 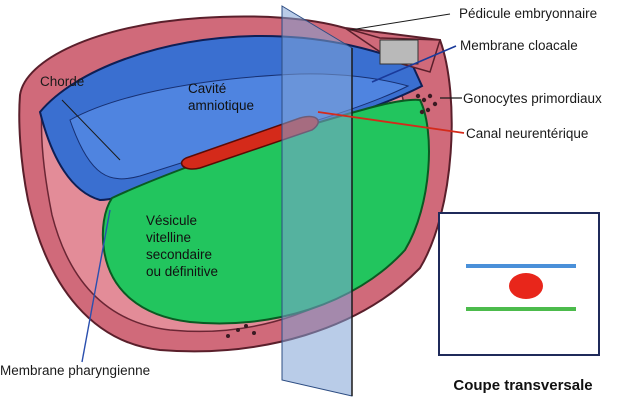 What do you see at coordinates (96, 286) in the screenshot?
I see `pointer-pharyngienne` at bounding box center [96, 286].